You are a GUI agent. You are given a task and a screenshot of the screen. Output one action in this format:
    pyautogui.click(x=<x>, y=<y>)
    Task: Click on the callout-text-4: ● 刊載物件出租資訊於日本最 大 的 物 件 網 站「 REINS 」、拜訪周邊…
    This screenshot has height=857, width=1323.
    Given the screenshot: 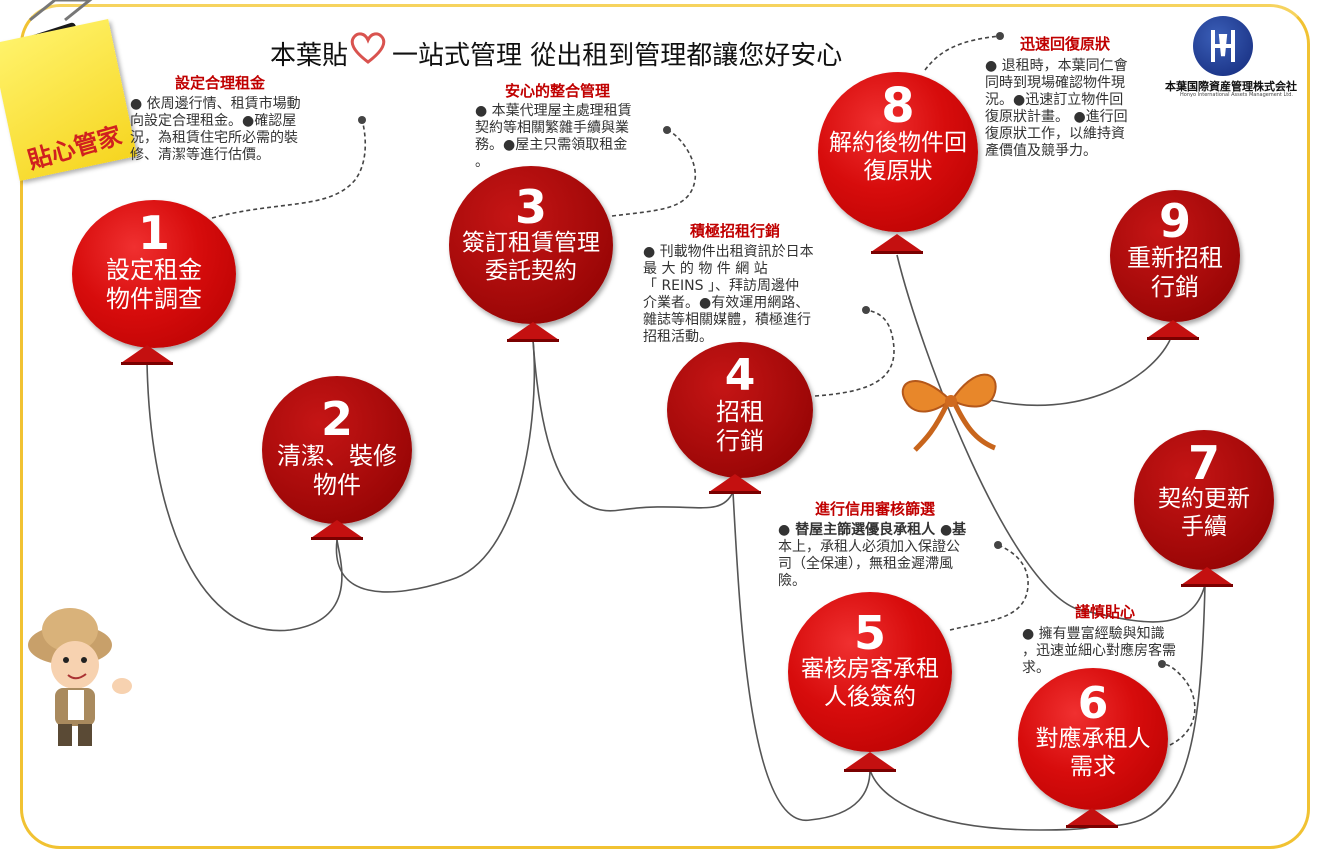 What is the action you would take?
    pyautogui.click(x=728, y=294)
    